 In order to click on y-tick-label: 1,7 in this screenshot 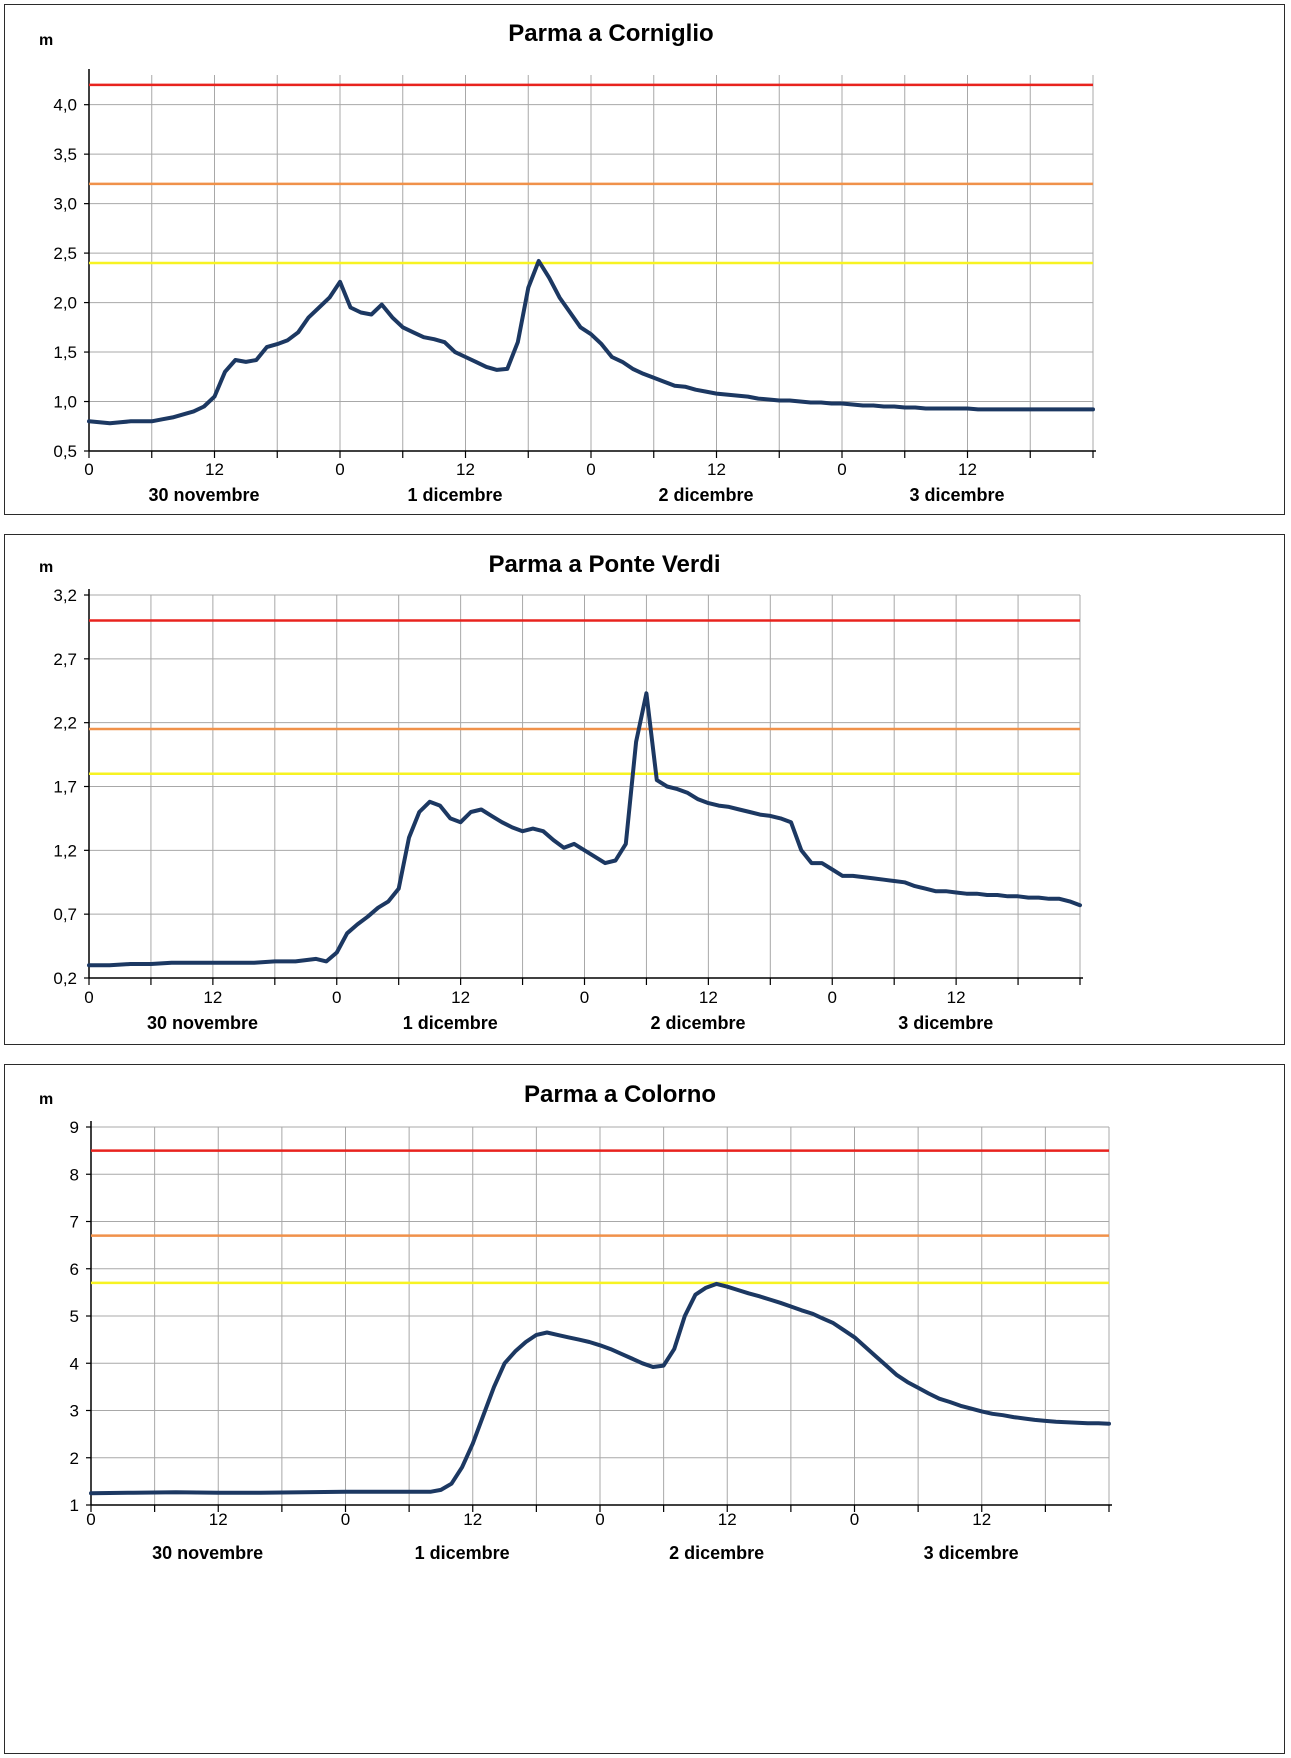, I will do `click(65, 787)`.